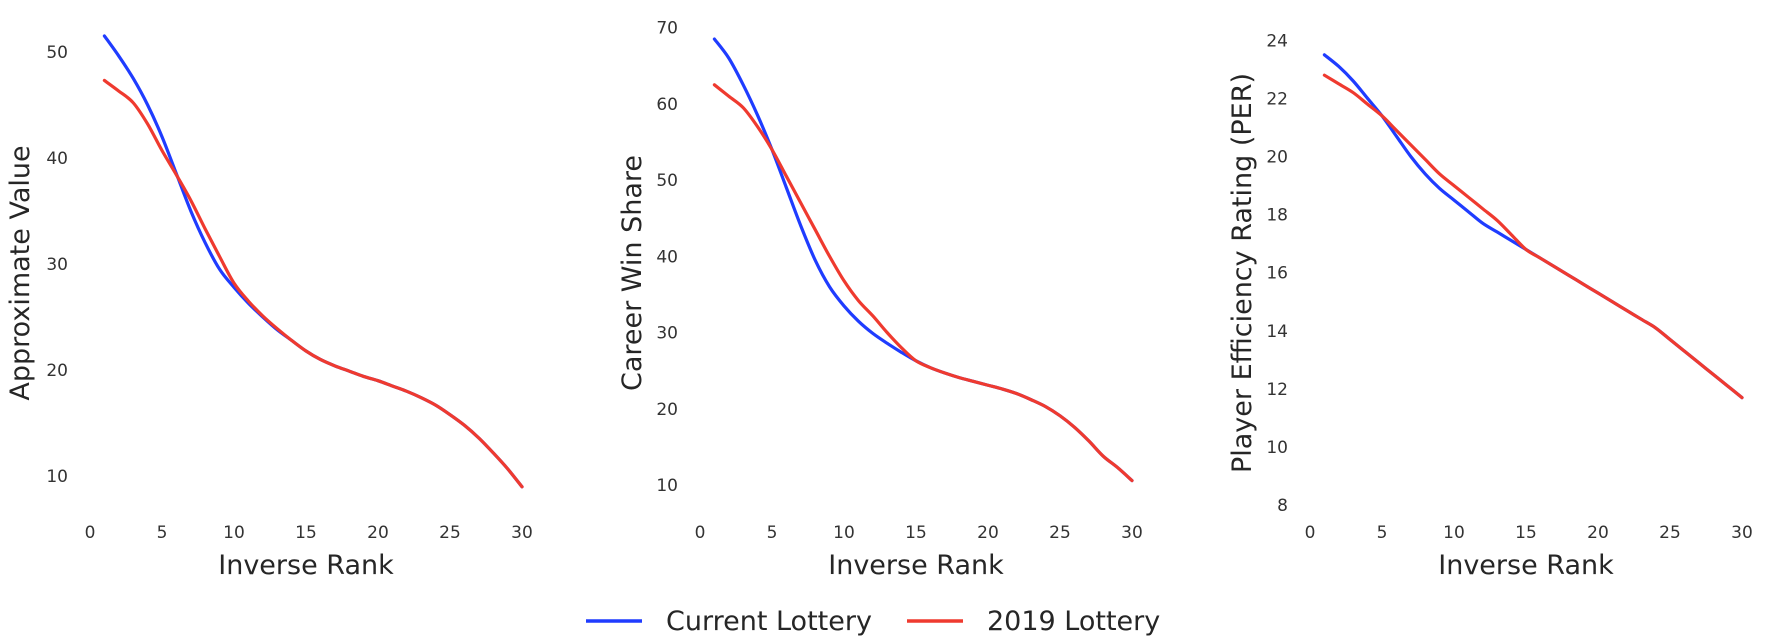 The image size is (1776, 644). Describe the element at coordinates (632, 273) in the screenshot. I see `y-axis-title: Career Win Share` at that location.